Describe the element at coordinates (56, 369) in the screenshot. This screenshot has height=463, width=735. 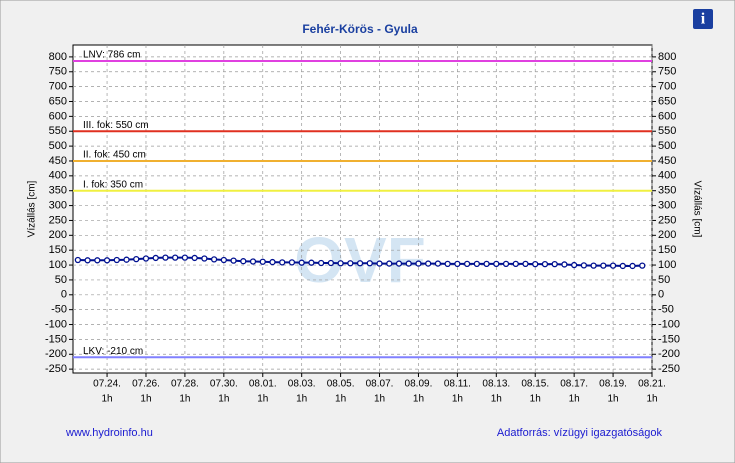
I see `y-tick-label: -250` at that location.